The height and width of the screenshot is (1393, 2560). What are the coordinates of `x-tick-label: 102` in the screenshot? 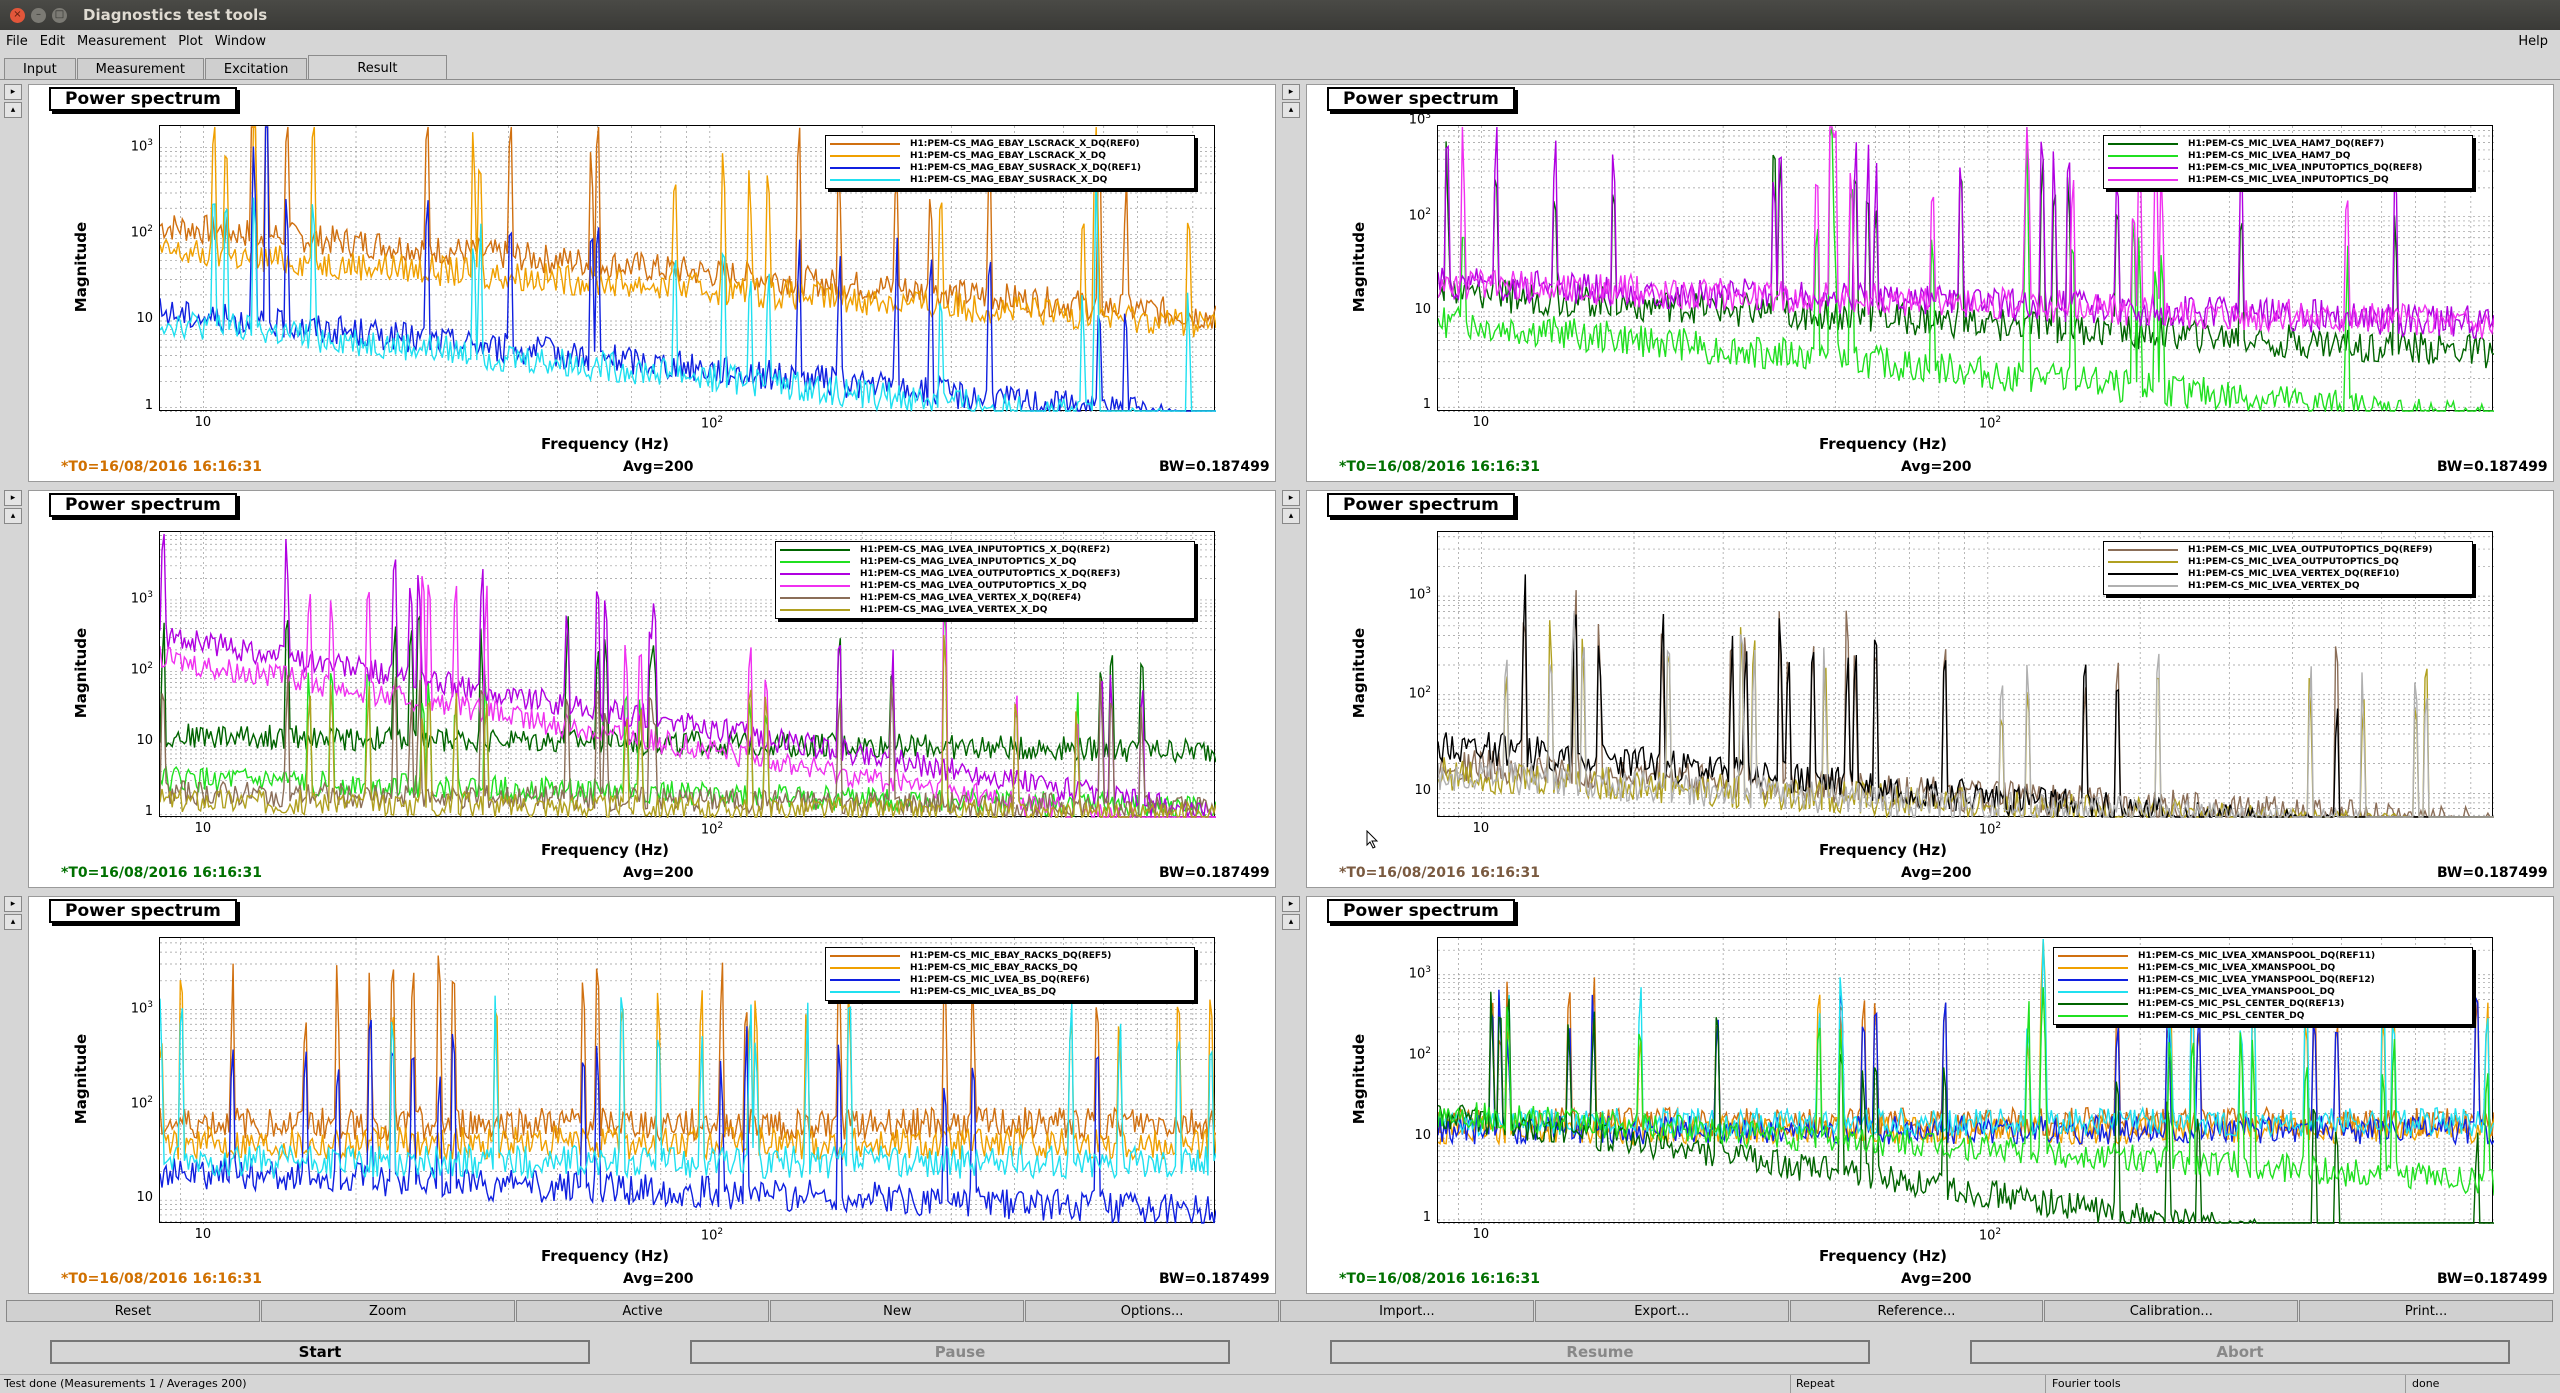 It's located at (712, 423).